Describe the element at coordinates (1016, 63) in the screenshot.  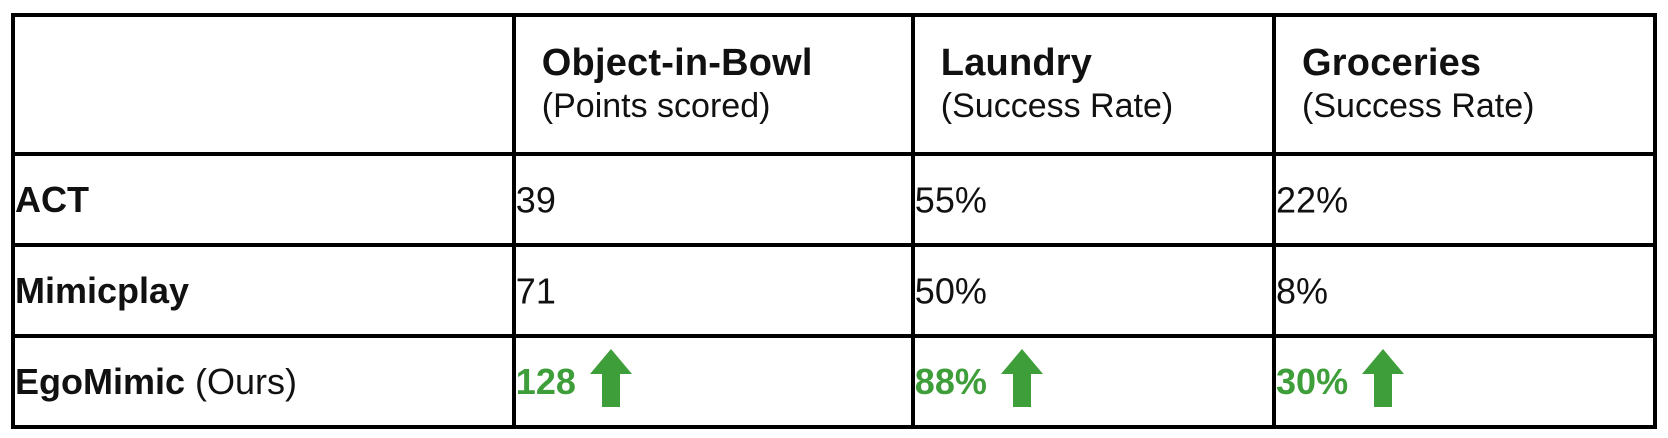
I see `column-title: Laundry` at that location.